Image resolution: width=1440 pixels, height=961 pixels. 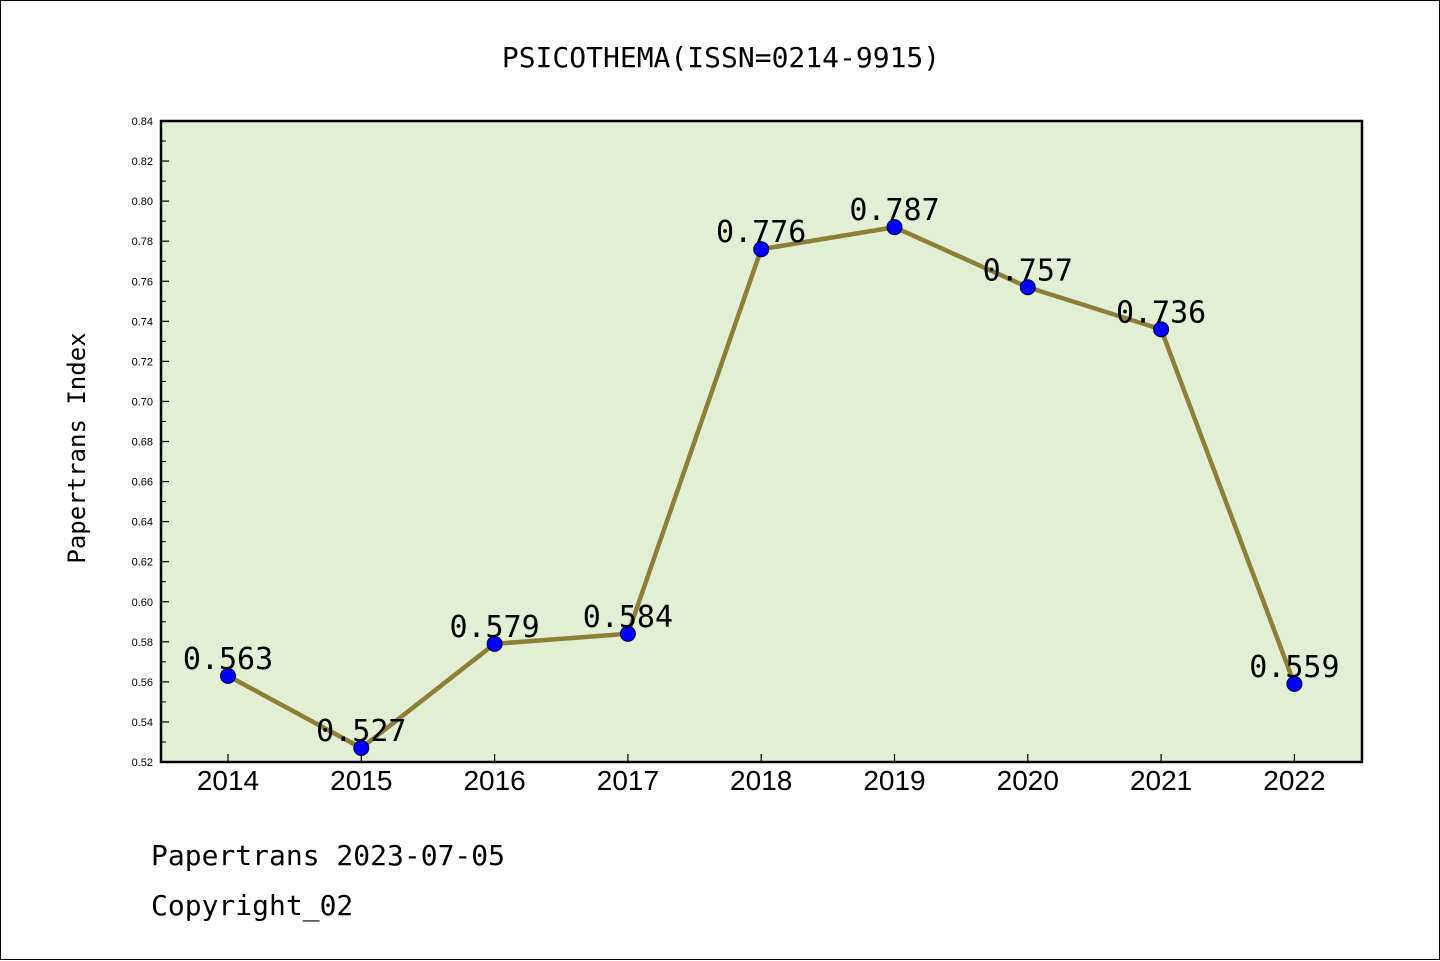 I want to click on x-tick-label: 2014, so click(x=228, y=780).